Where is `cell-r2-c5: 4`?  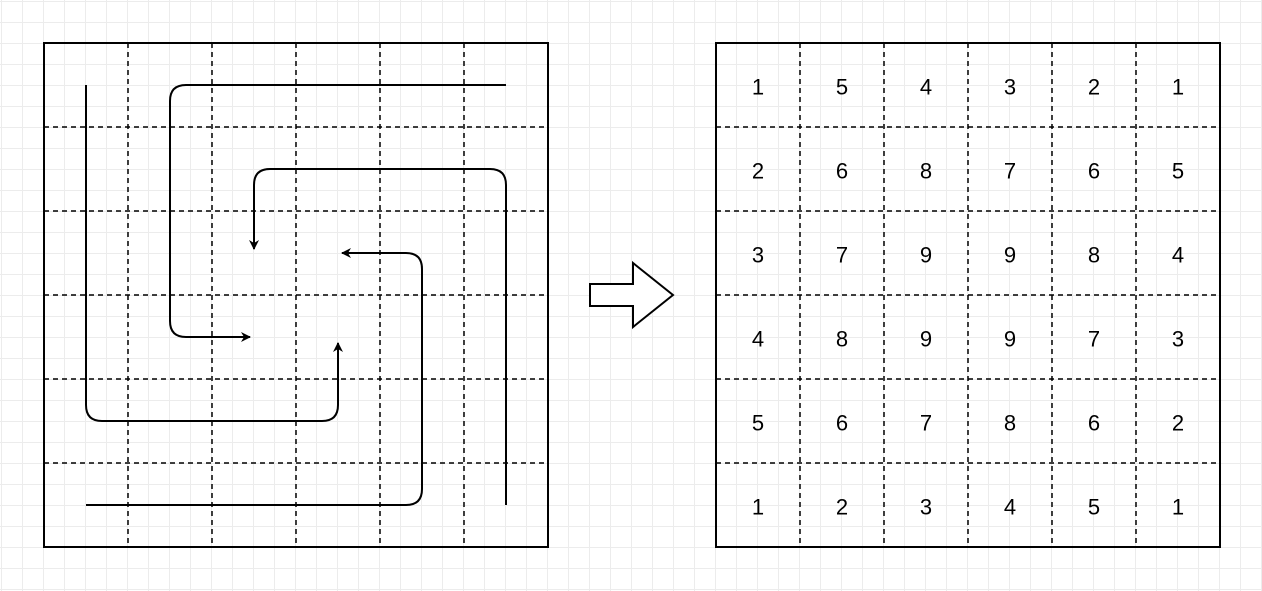
cell-r2-c5: 4 is located at coordinates (1178, 255).